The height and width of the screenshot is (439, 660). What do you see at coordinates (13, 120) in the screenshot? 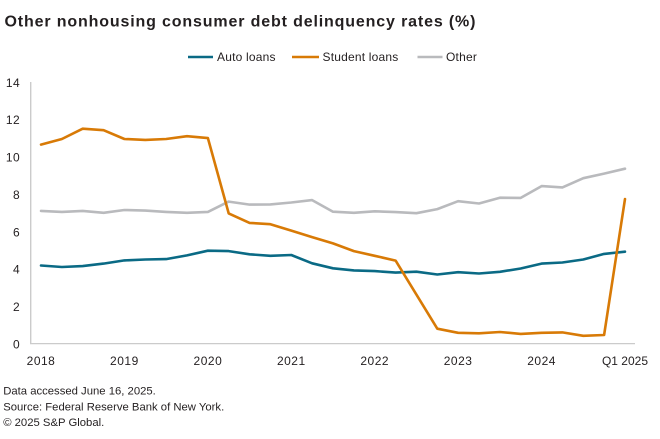
I see `svg-text: 12` at bounding box center [13, 120].